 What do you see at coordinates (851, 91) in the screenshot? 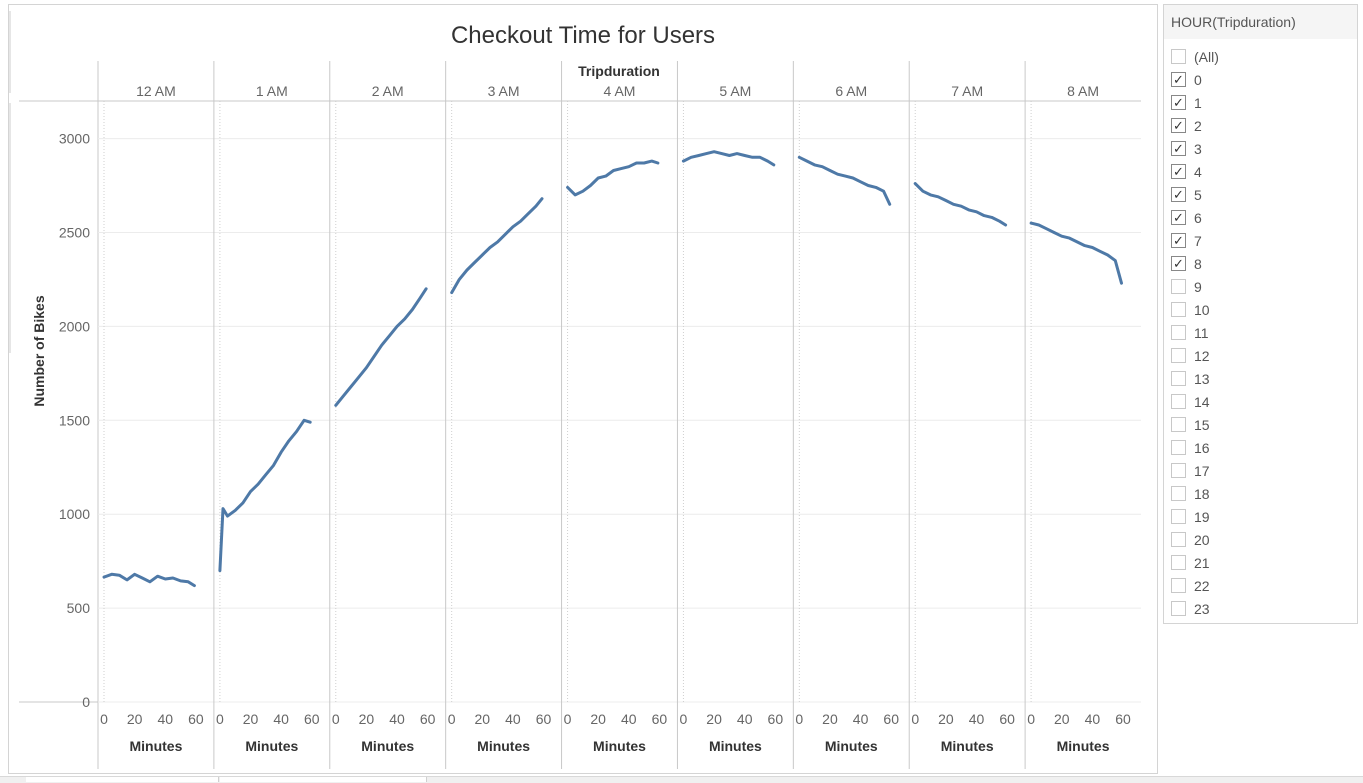
I see `panel-header-label: 6 AM` at bounding box center [851, 91].